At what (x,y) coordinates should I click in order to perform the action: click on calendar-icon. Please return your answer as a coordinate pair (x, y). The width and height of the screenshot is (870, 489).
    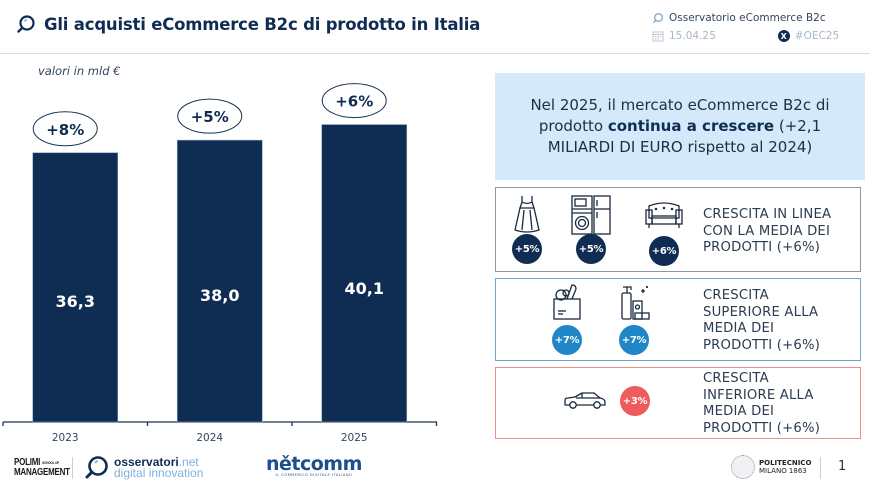
    Looking at the image, I should click on (658, 36).